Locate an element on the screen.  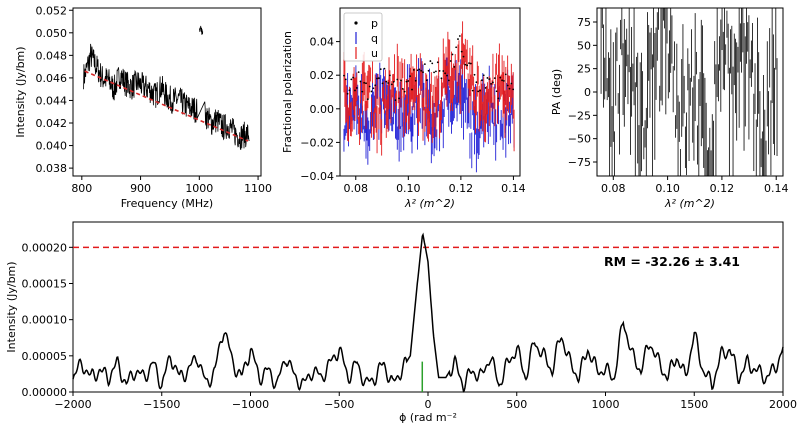
spectrum-data-line is located at coordinates (166, 97).